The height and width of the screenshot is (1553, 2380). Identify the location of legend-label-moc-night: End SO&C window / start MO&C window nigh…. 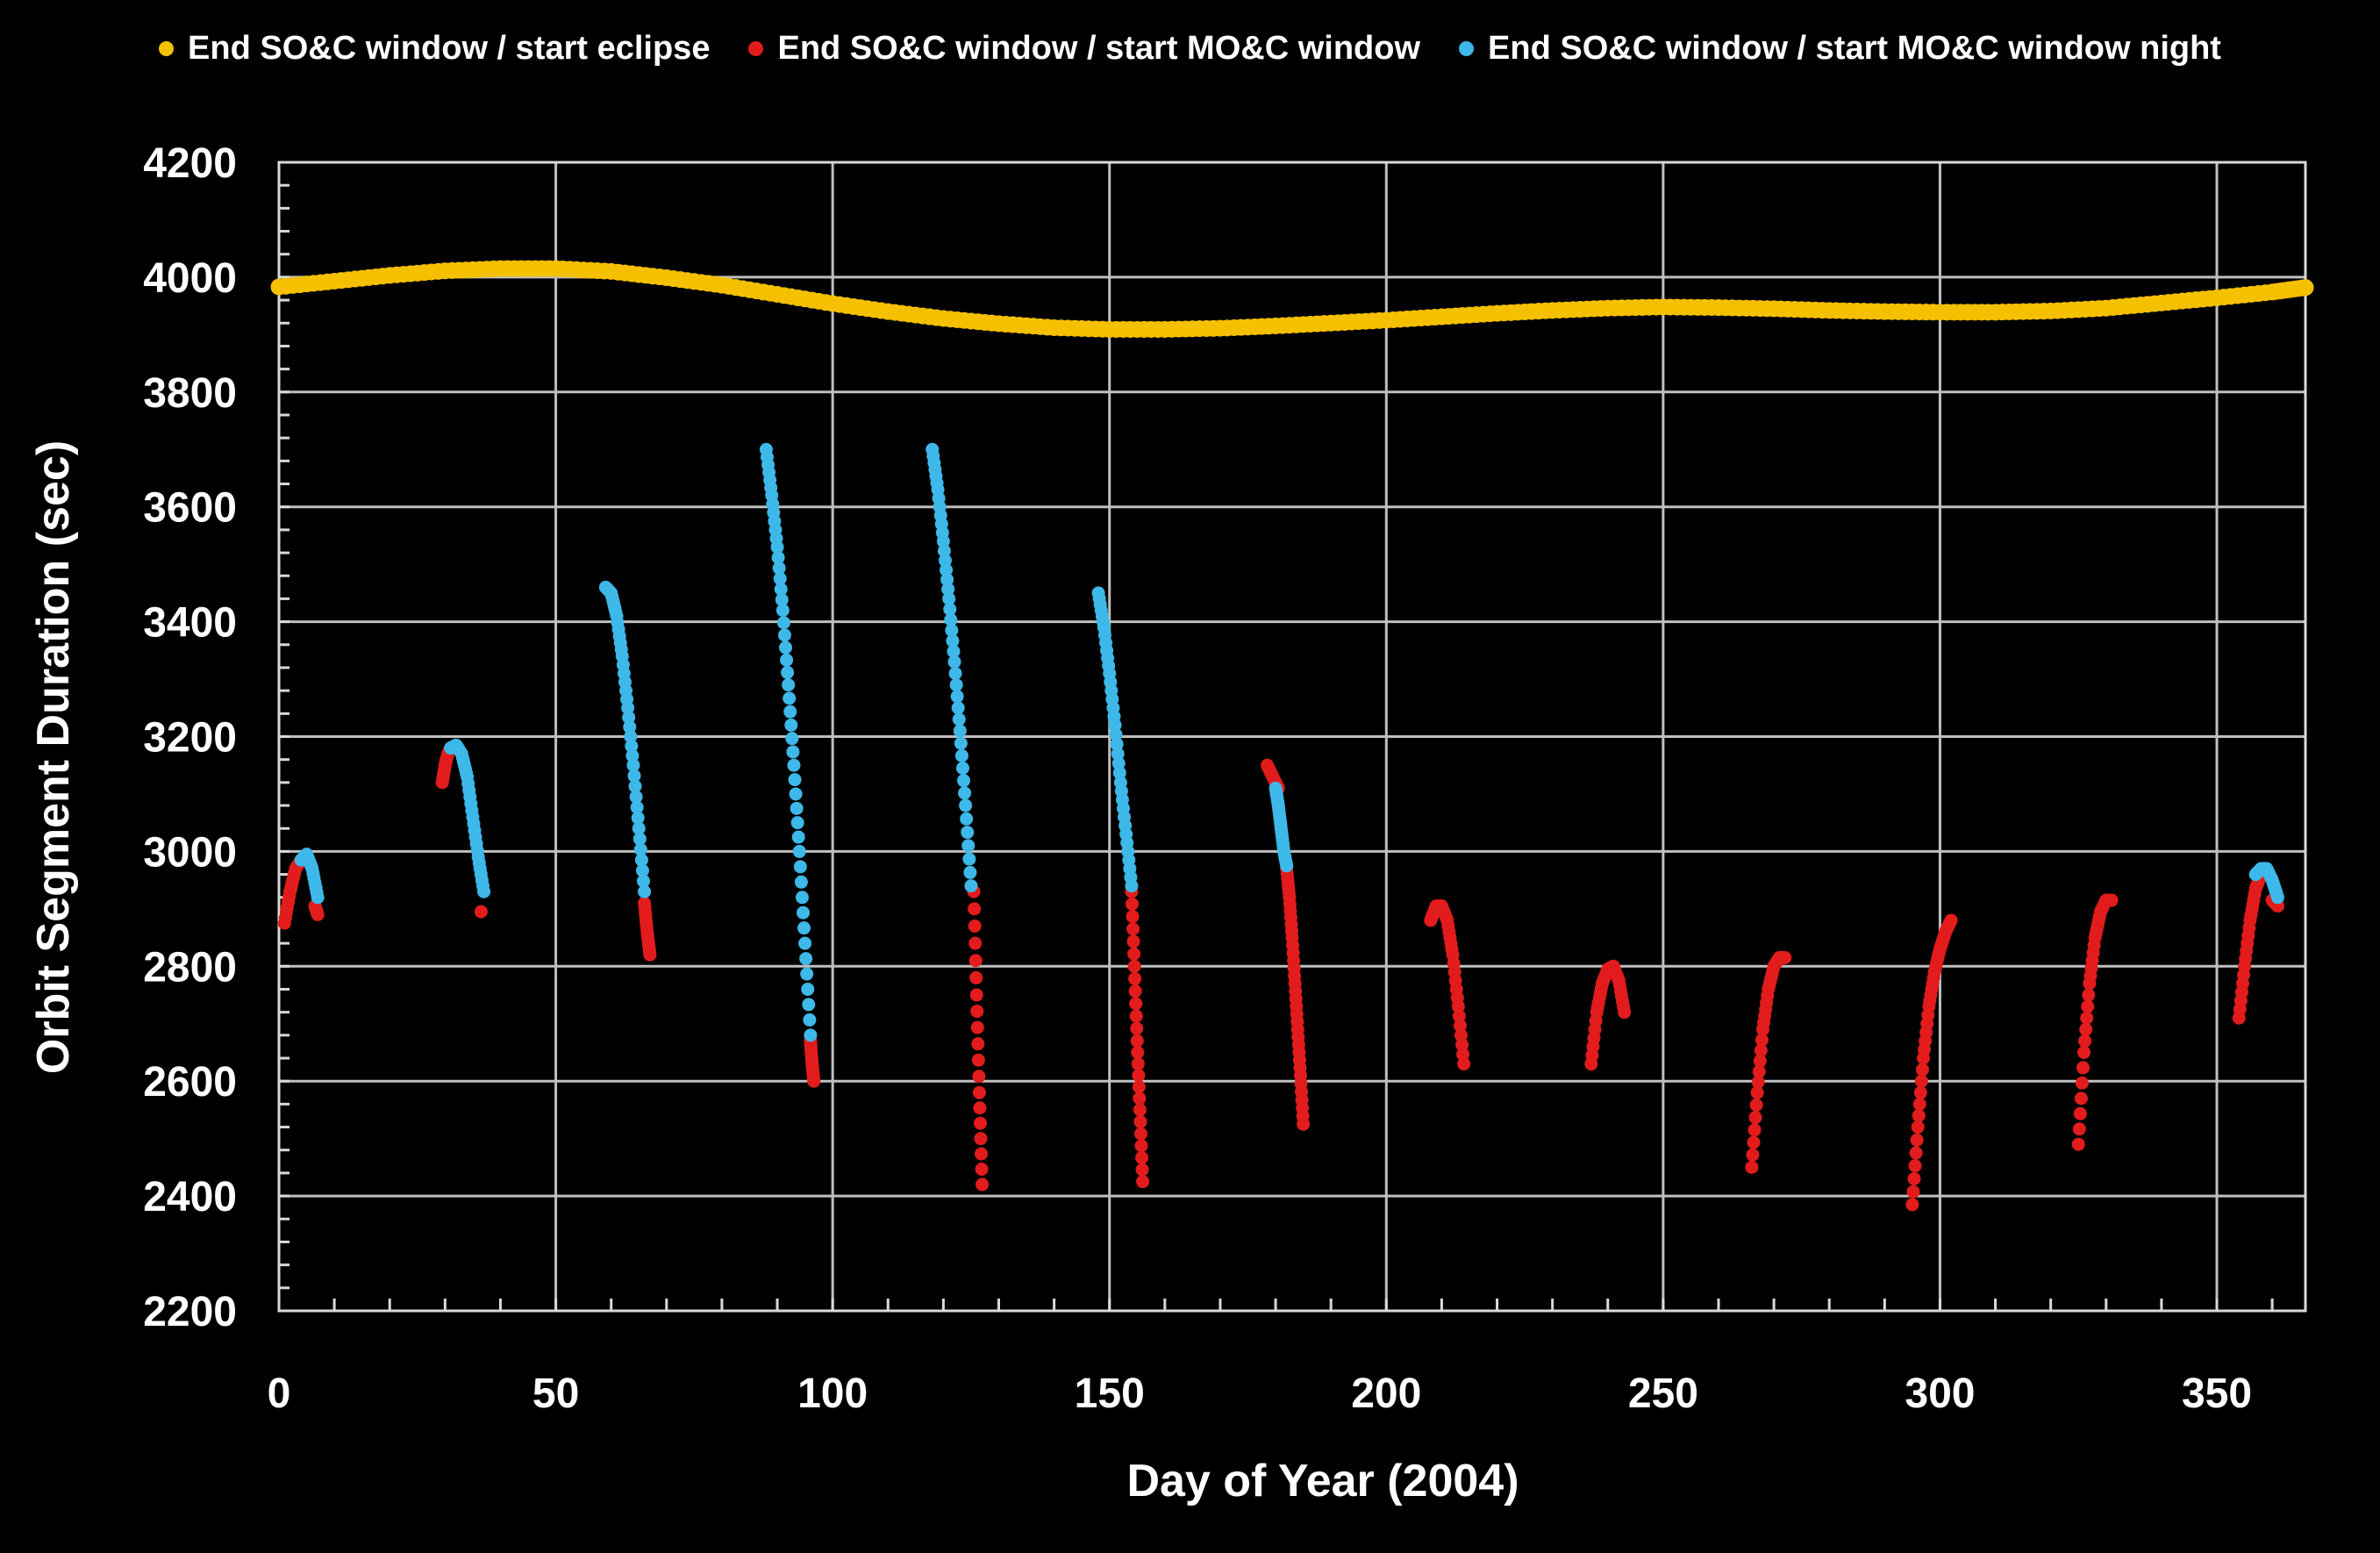
(1854, 48).